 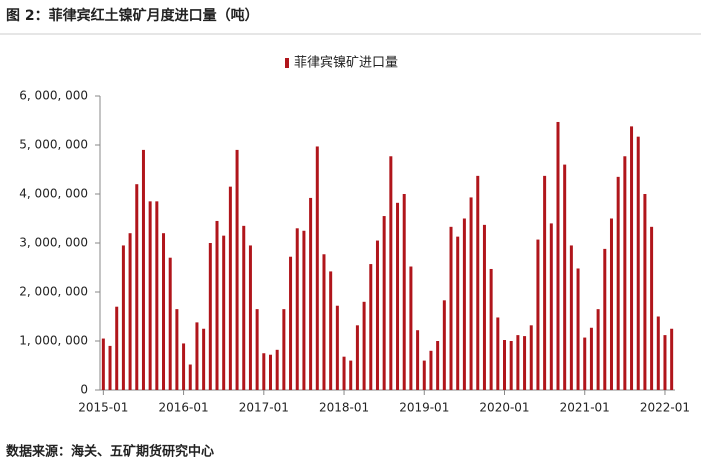 What do you see at coordinates (665, 408) in the screenshot?
I see `x-tick-label: 2022-01` at bounding box center [665, 408].